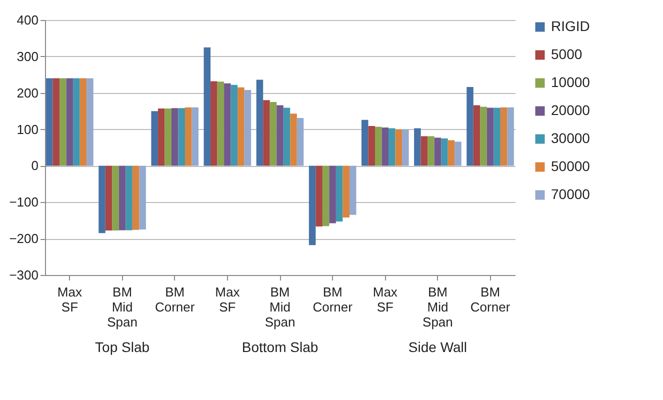 The width and height of the screenshot is (663, 400). What do you see at coordinates (34, 166) in the screenshot?
I see `y-tick-label: 0` at bounding box center [34, 166].